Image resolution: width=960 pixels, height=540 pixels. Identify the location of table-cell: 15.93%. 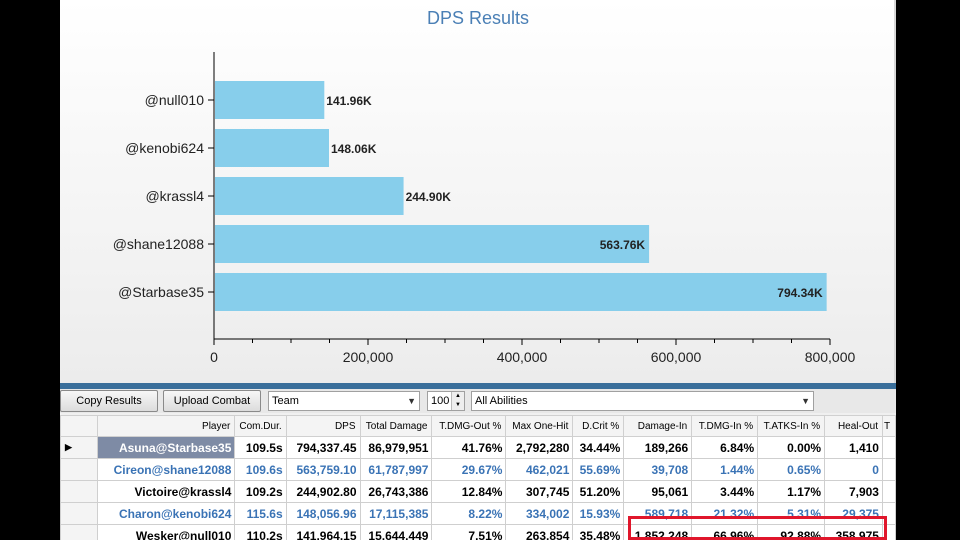
(598, 513).